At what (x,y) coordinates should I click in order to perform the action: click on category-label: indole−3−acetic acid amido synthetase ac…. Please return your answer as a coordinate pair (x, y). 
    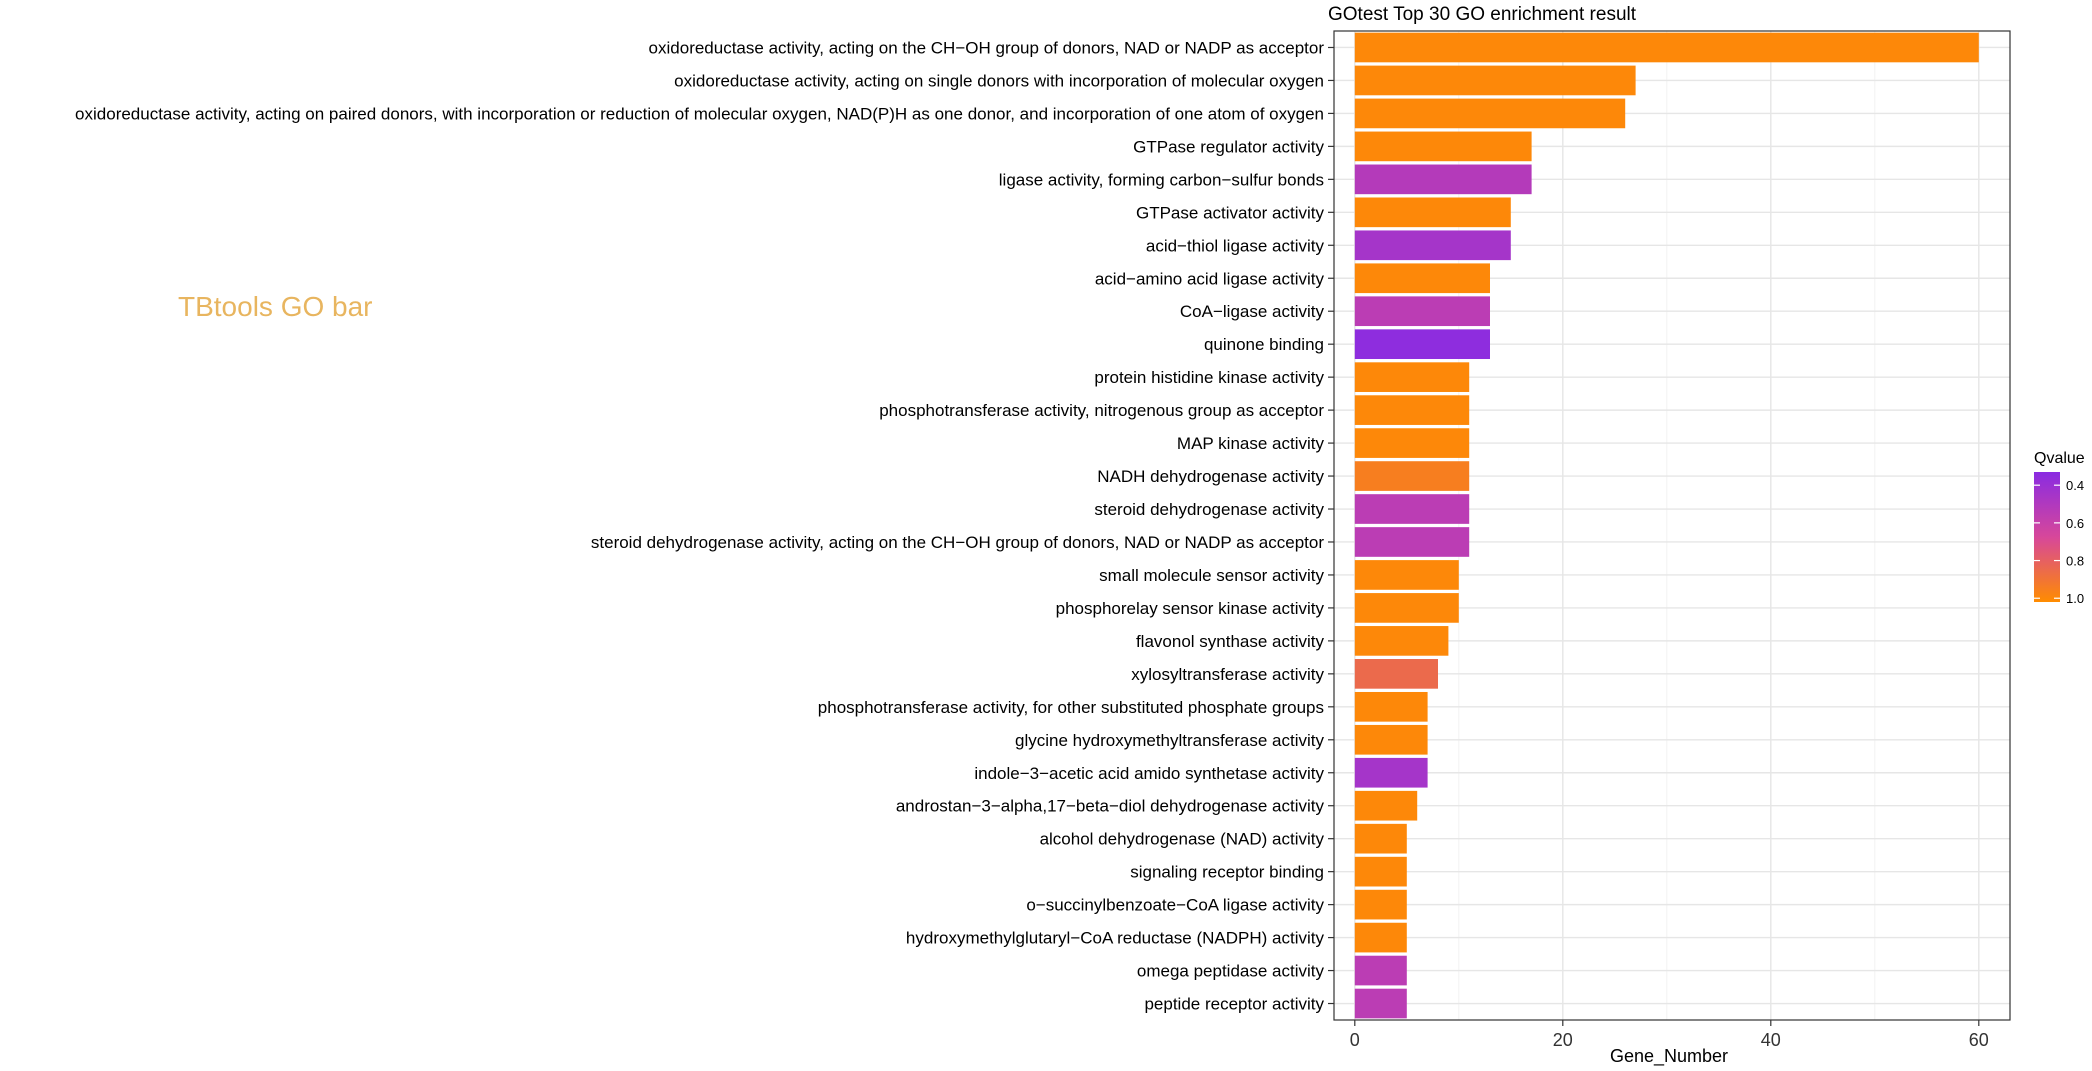
    Looking at the image, I should click on (1149, 773).